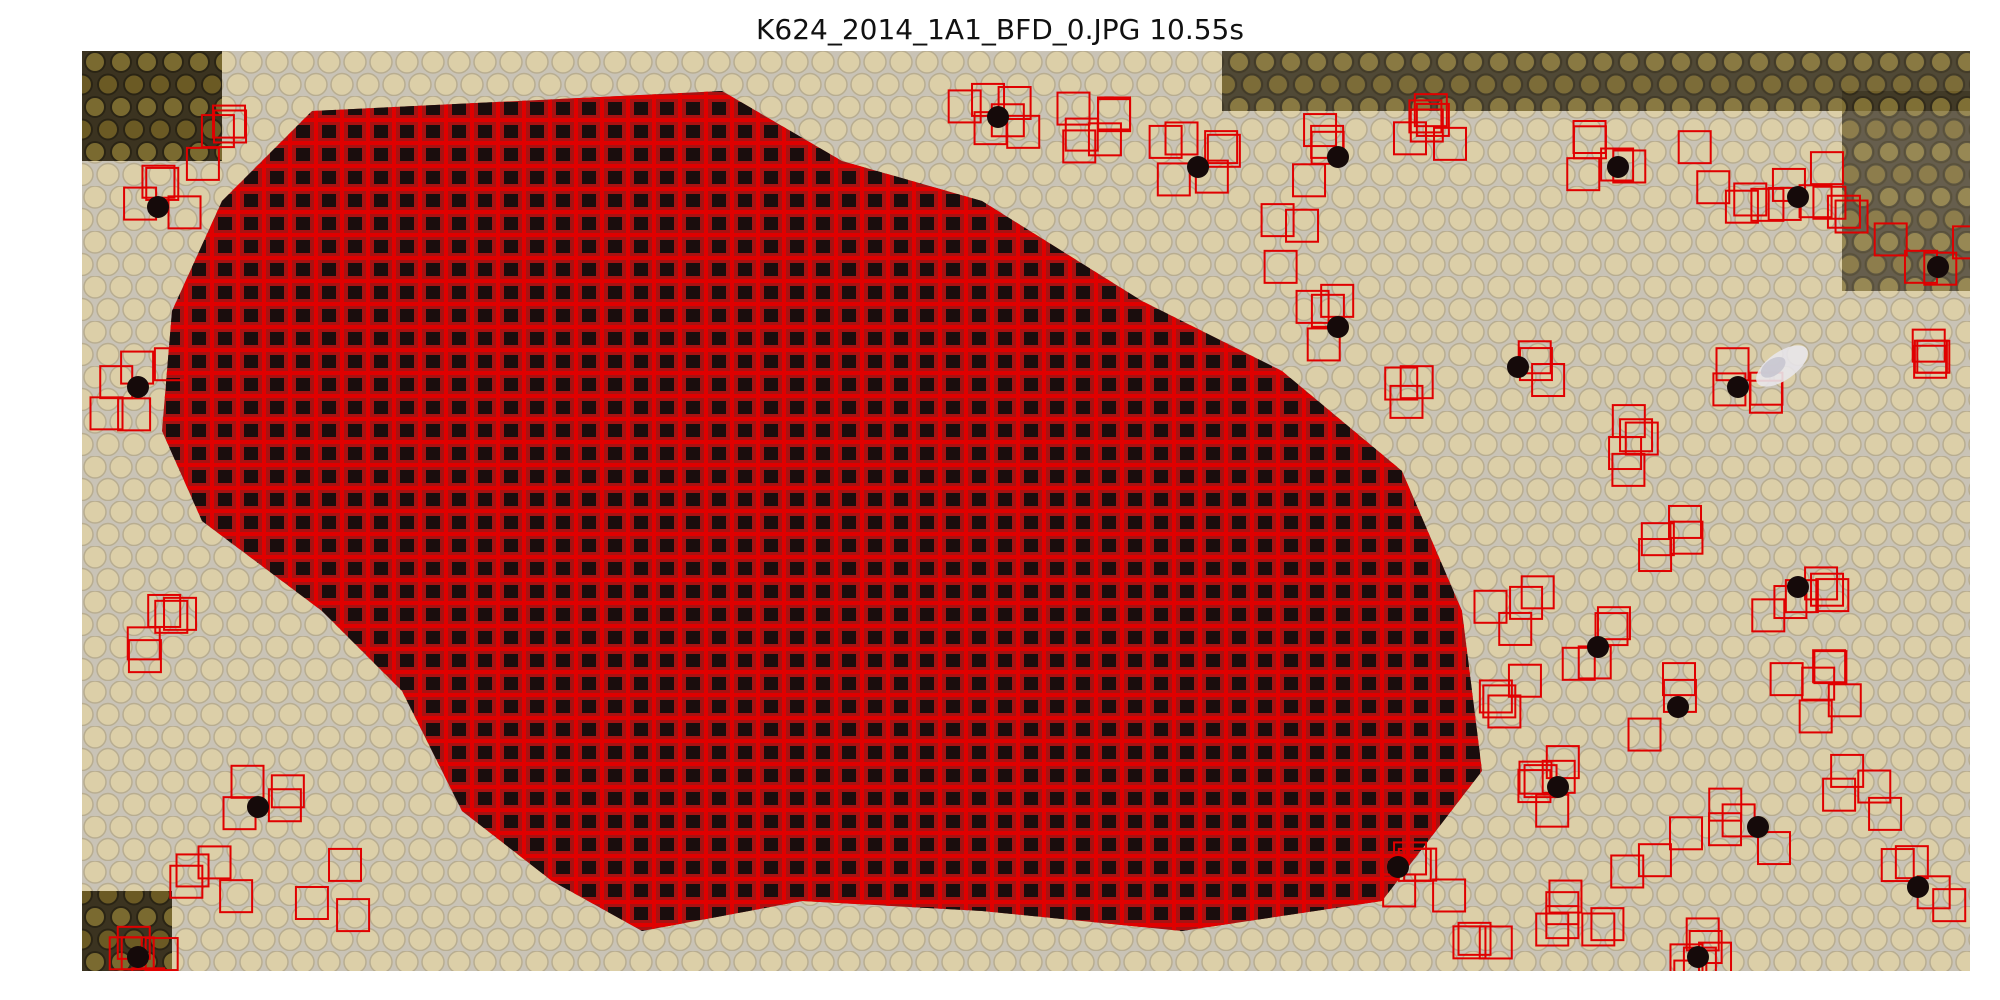 Image resolution: width=2000 pixels, height=1000 pixels. What do you see at coordinates (1906, 191) in the screenshot?
I see `honey-area-top-right-edge` at bounding box center [1906, 191].